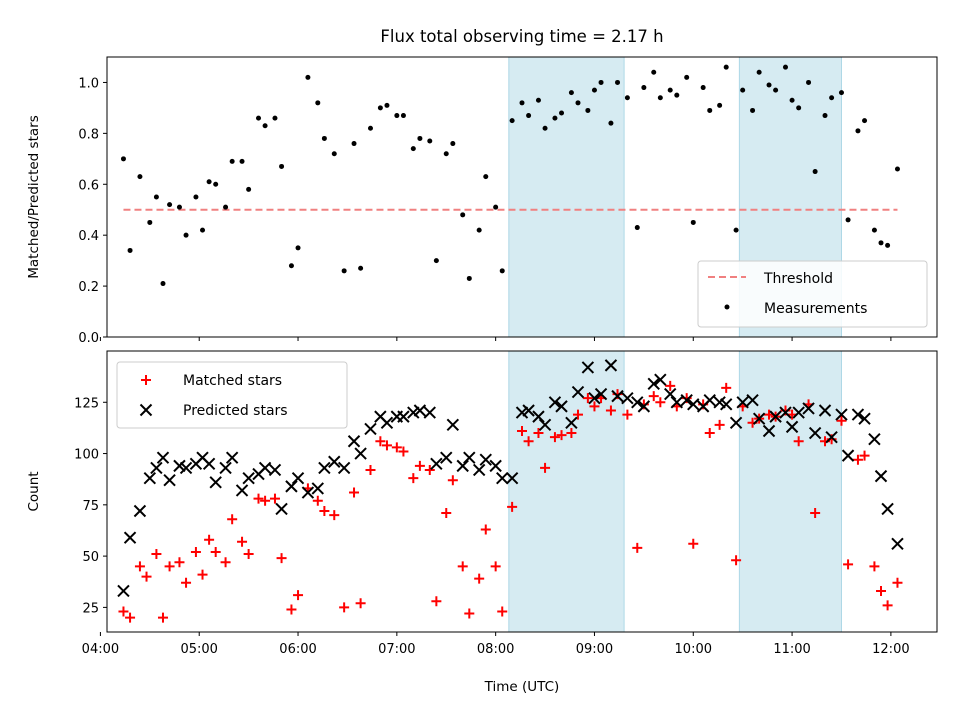 This screenshot has width=960, height=724. What do you see at coordinates (86, 455) in the screenshot?
I see `y-tick-label: 100` at bounding box center [86, 455].